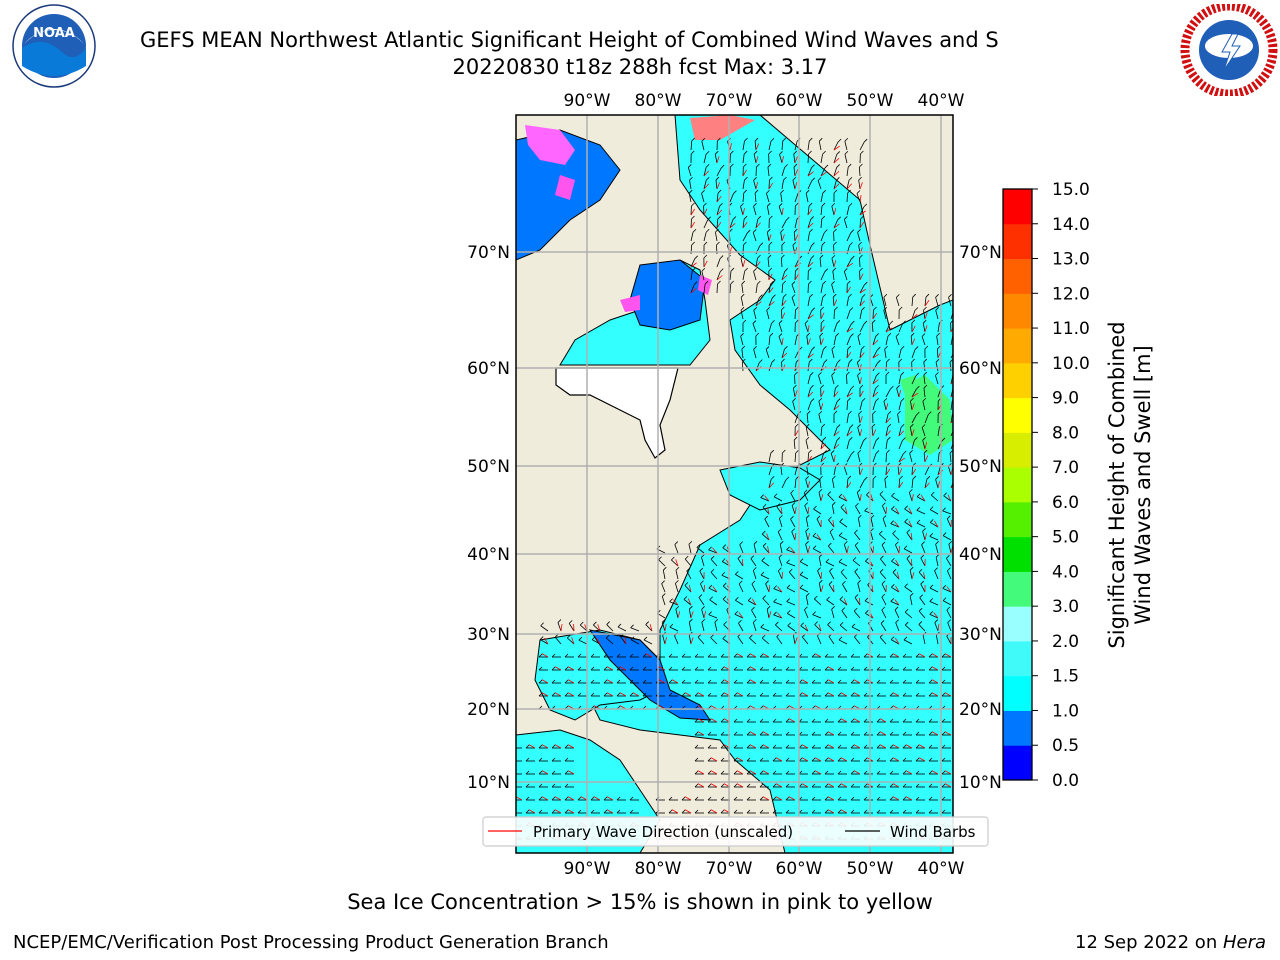 The image size is (1280, 960). What do you see at coordinates (980, 710) in the screenshot?
I see `lat-tick-label: 20°N` at bounding box center [980, 710].